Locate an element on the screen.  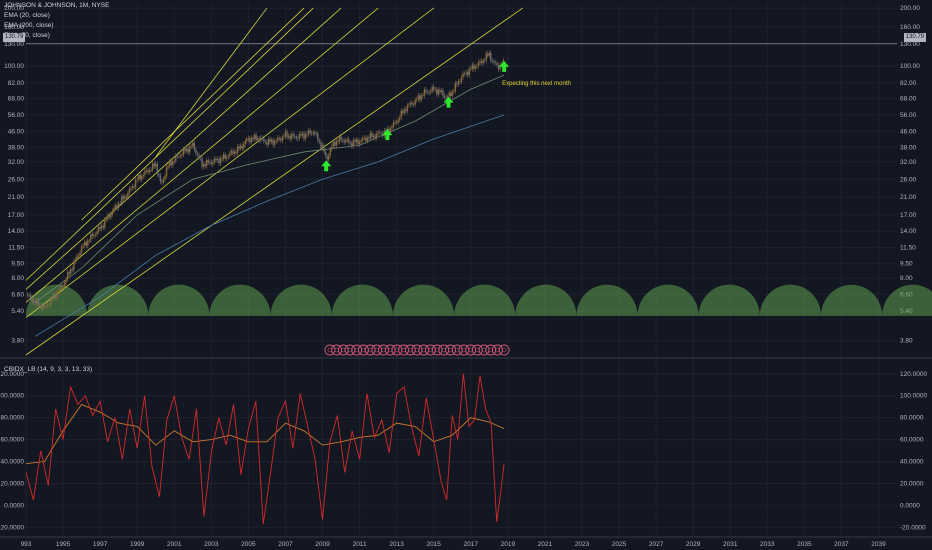
ema-200-legend: EMA (200, close) is located at coordinates (29, 25).